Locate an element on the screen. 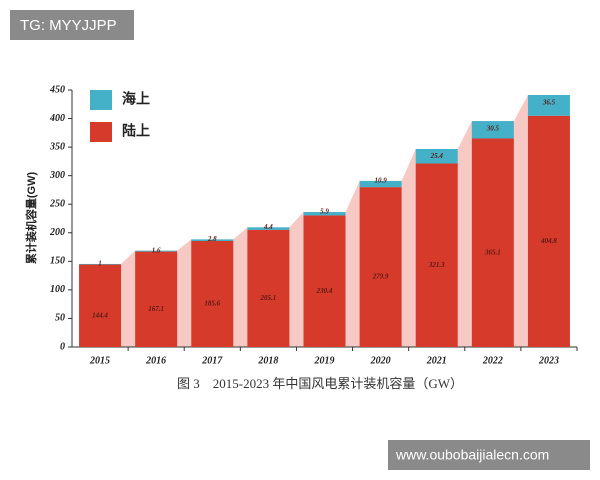 Image resolution: width=600 pixels, height=480 pixels. value-label: 25.4 is located at coordinates (437, 156).